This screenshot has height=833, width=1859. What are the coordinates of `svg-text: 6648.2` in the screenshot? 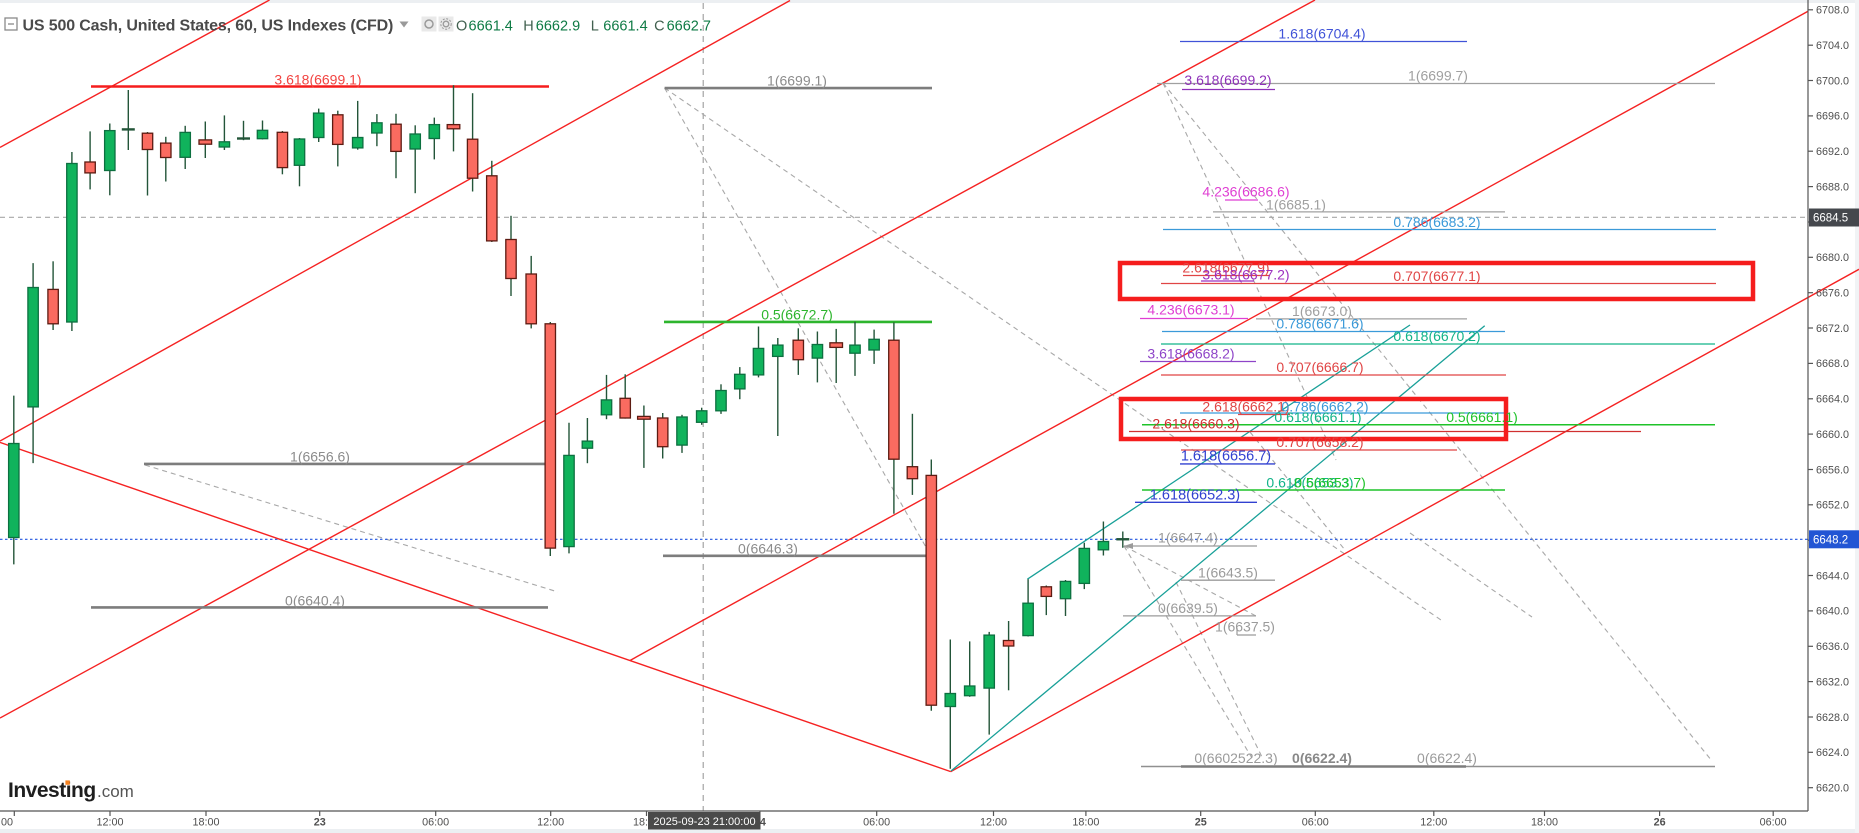 It's located at (1830, 540).